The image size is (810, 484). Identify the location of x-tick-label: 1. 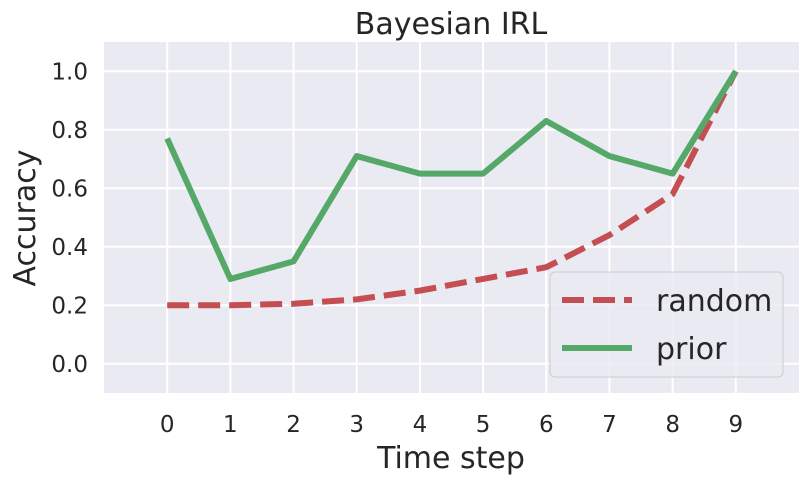
(230, 425).